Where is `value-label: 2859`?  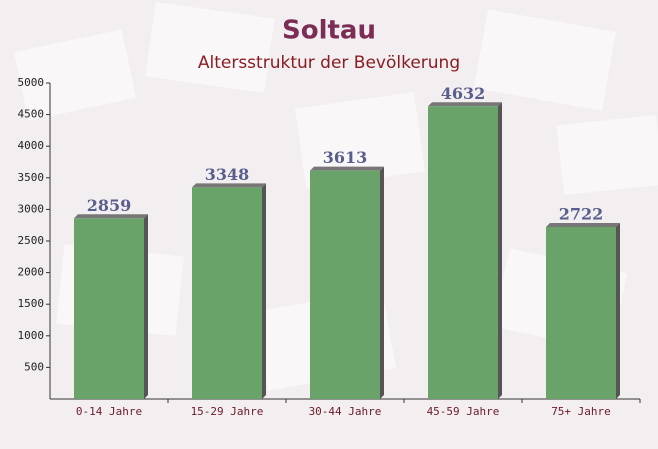 value-label: 2859 is located at coordinates (109, 205).